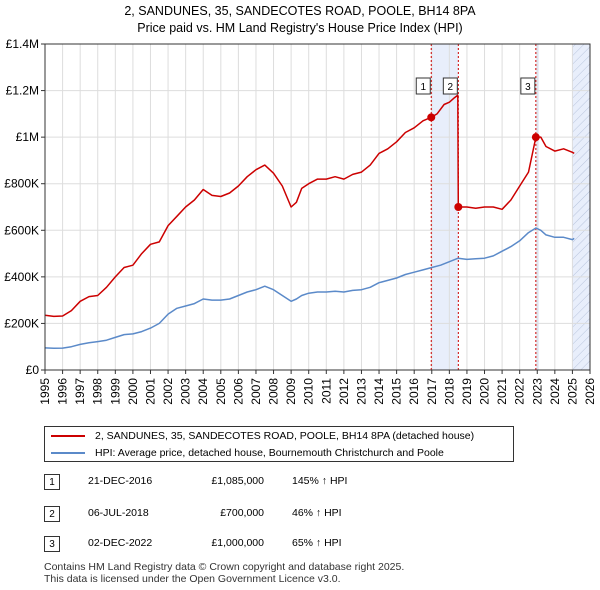  Describe the element at coordinates (242, 513) in the screenshot. I see `transaction-price: £700,000` at that location.